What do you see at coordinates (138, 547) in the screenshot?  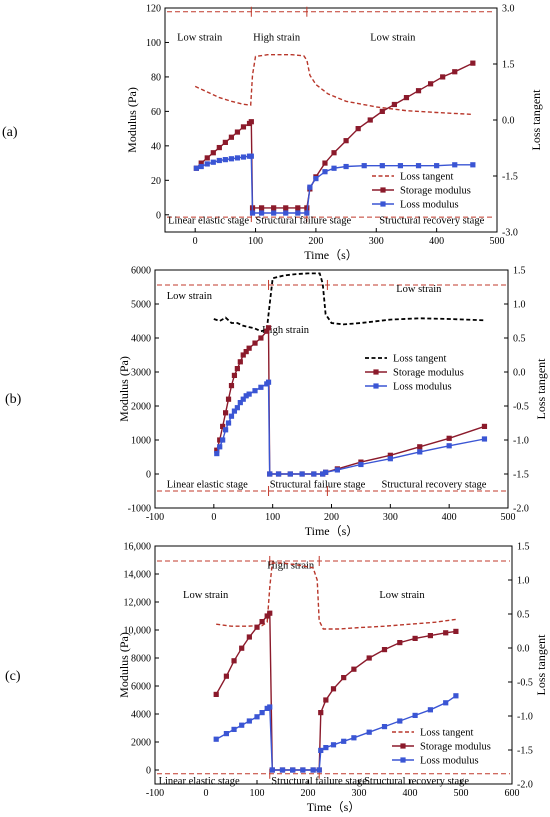 I see `y-tick-label: 16,000` at bounding box center [138, 547].